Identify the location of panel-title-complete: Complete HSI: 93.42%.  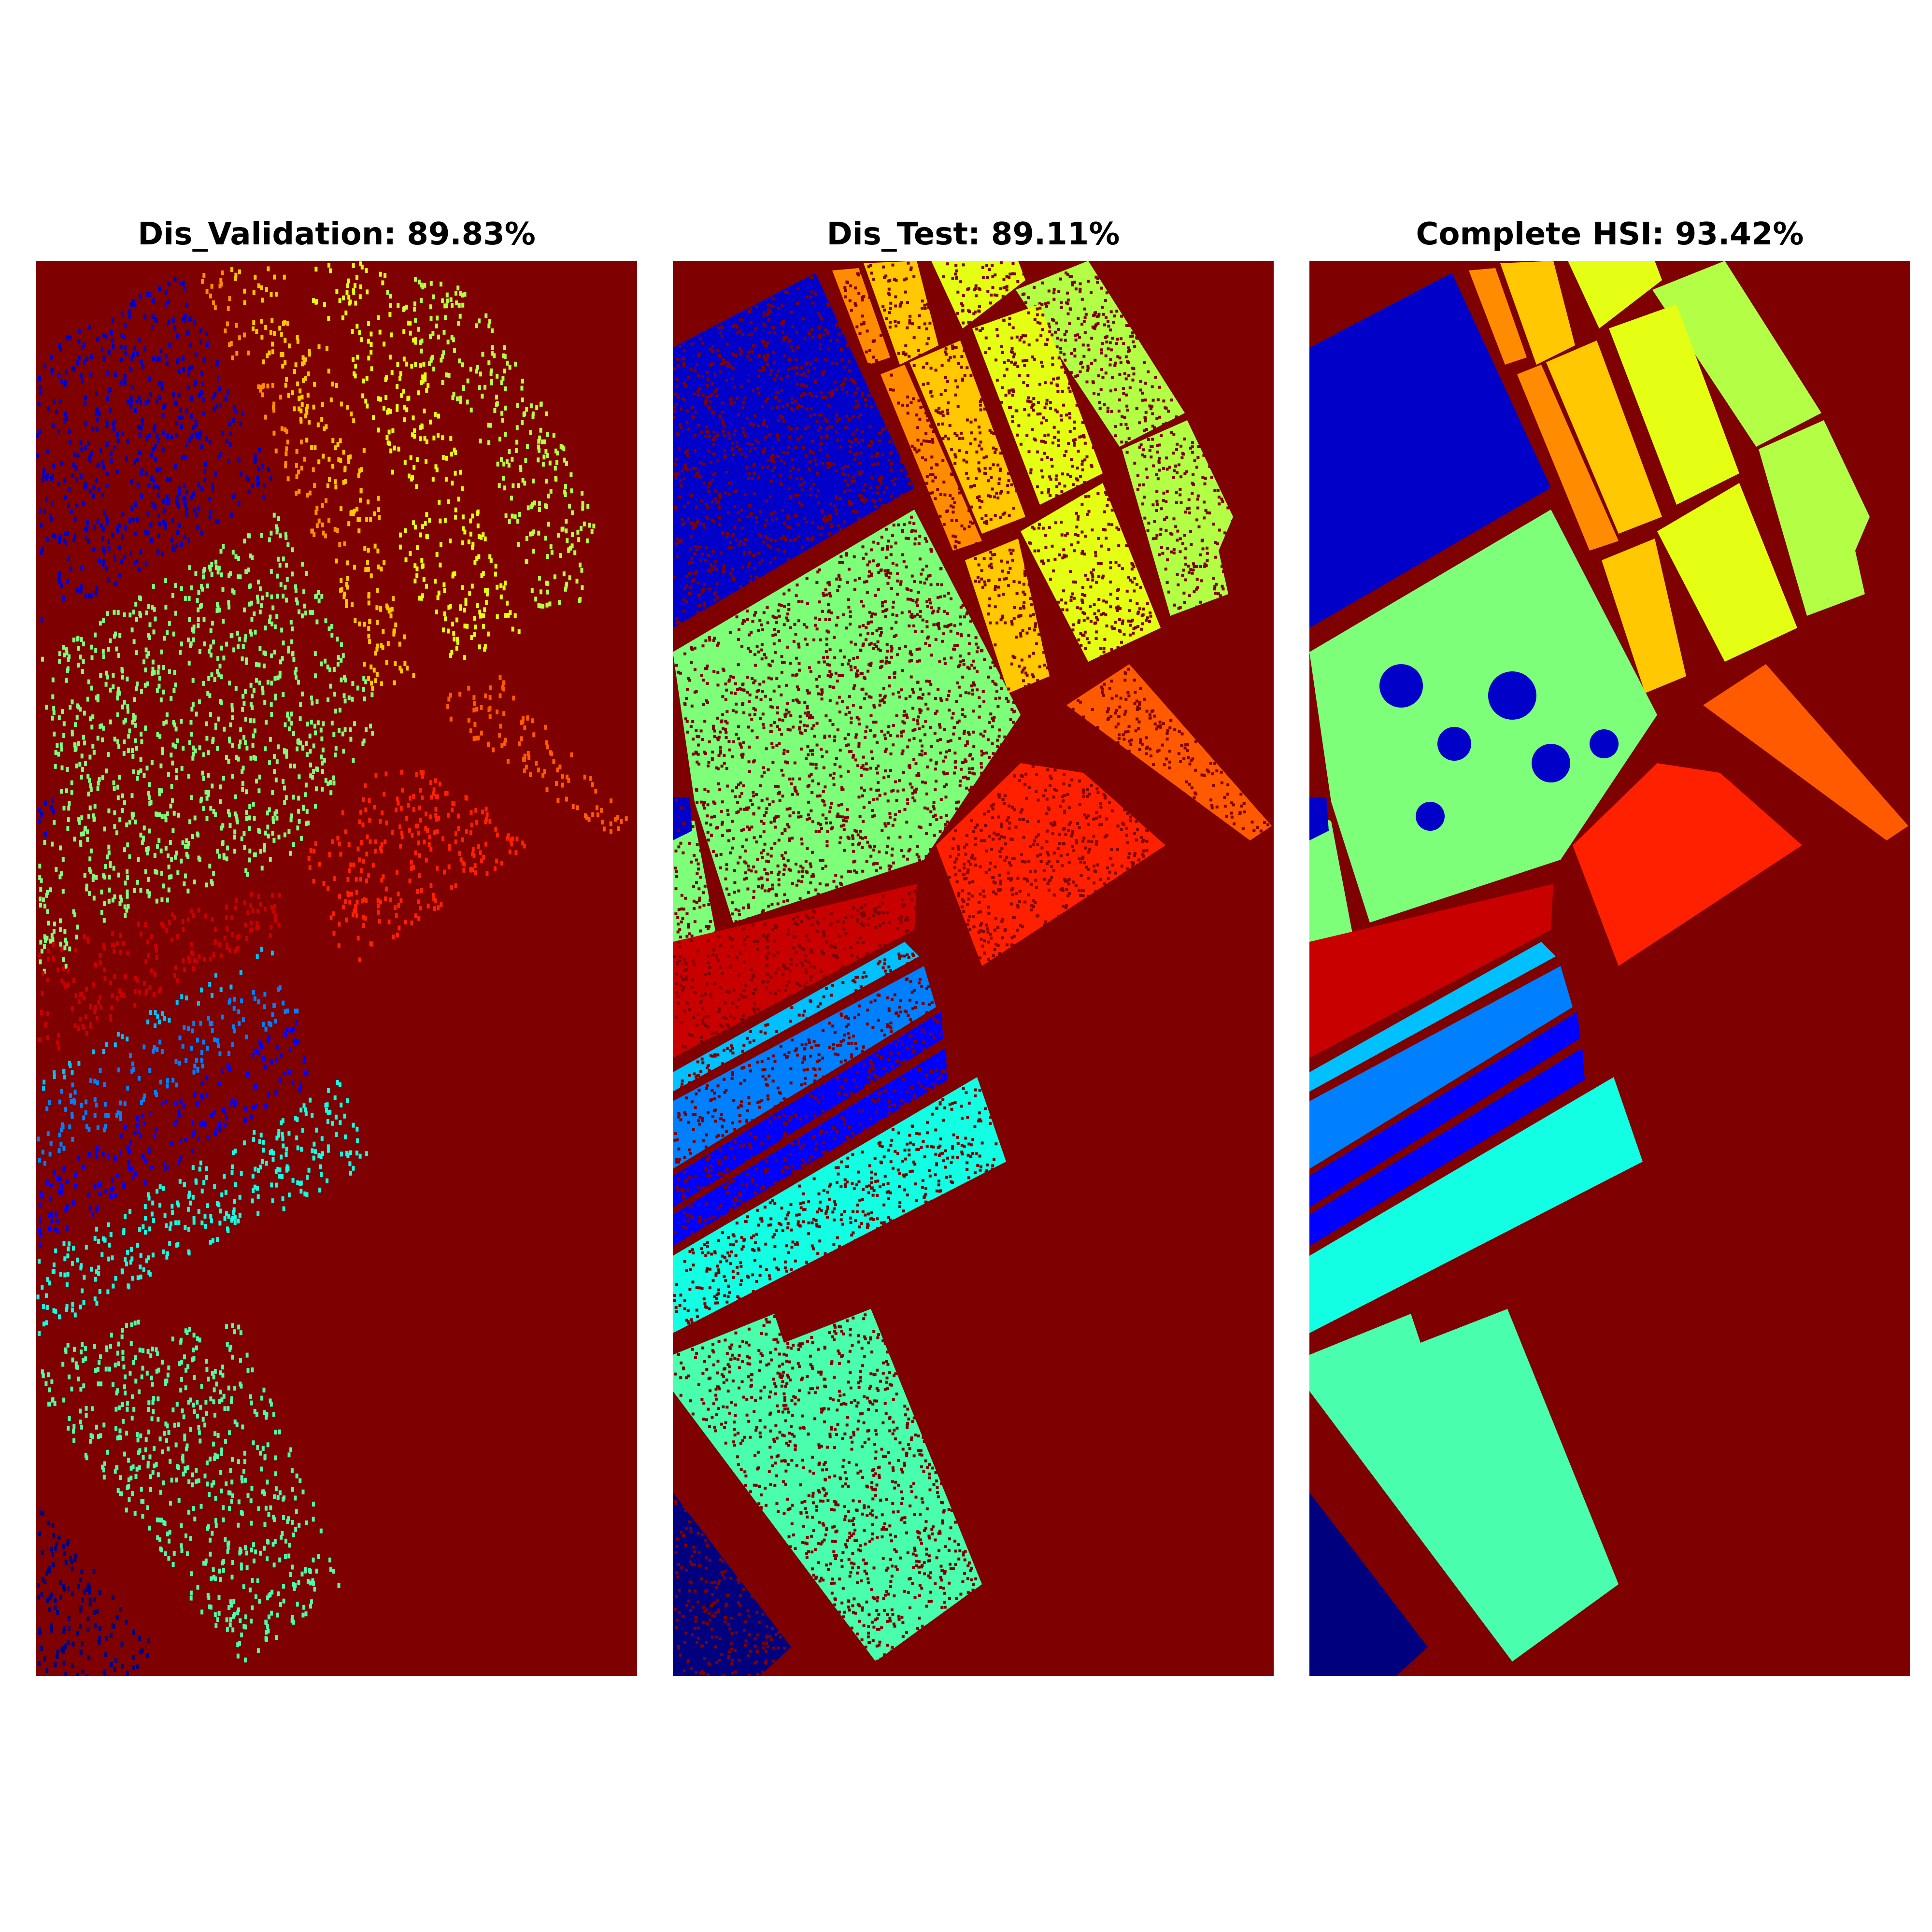
(1610, 234).